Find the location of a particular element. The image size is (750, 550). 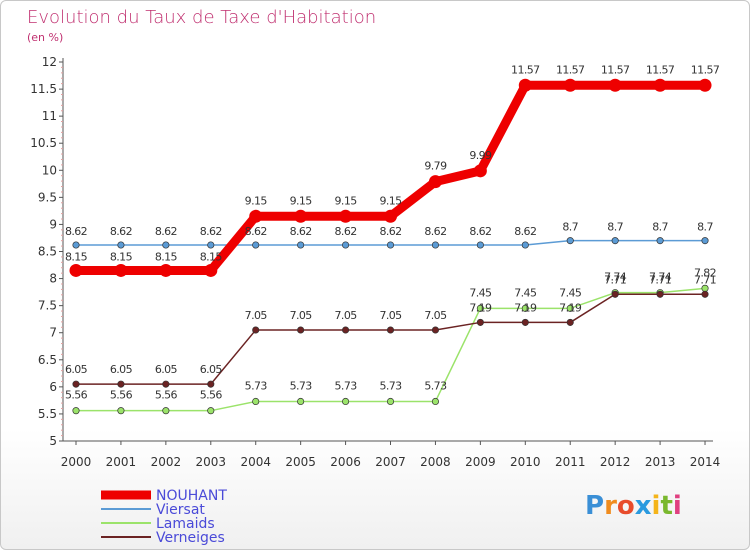

x-tick-label: 2005 is located at coordinates (300, 462).